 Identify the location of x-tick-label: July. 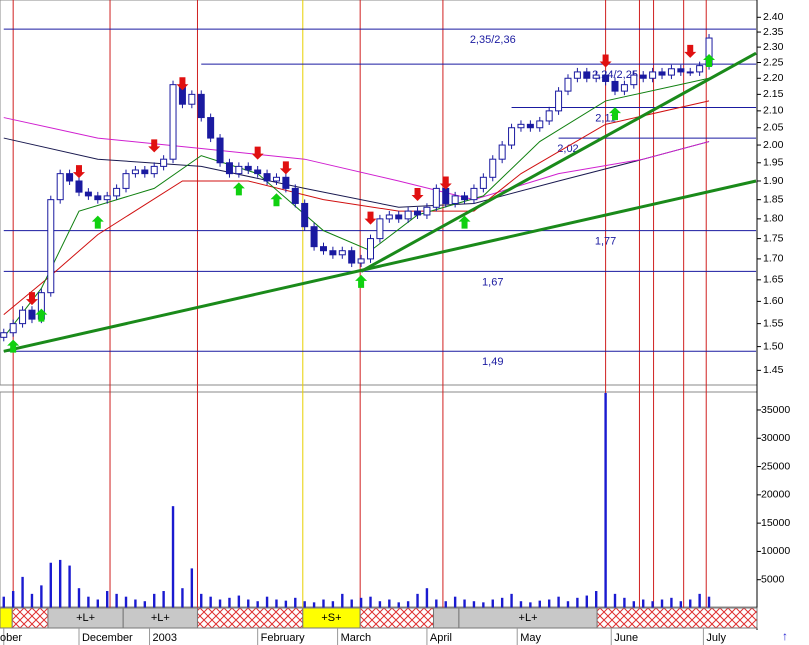
(716, 638).